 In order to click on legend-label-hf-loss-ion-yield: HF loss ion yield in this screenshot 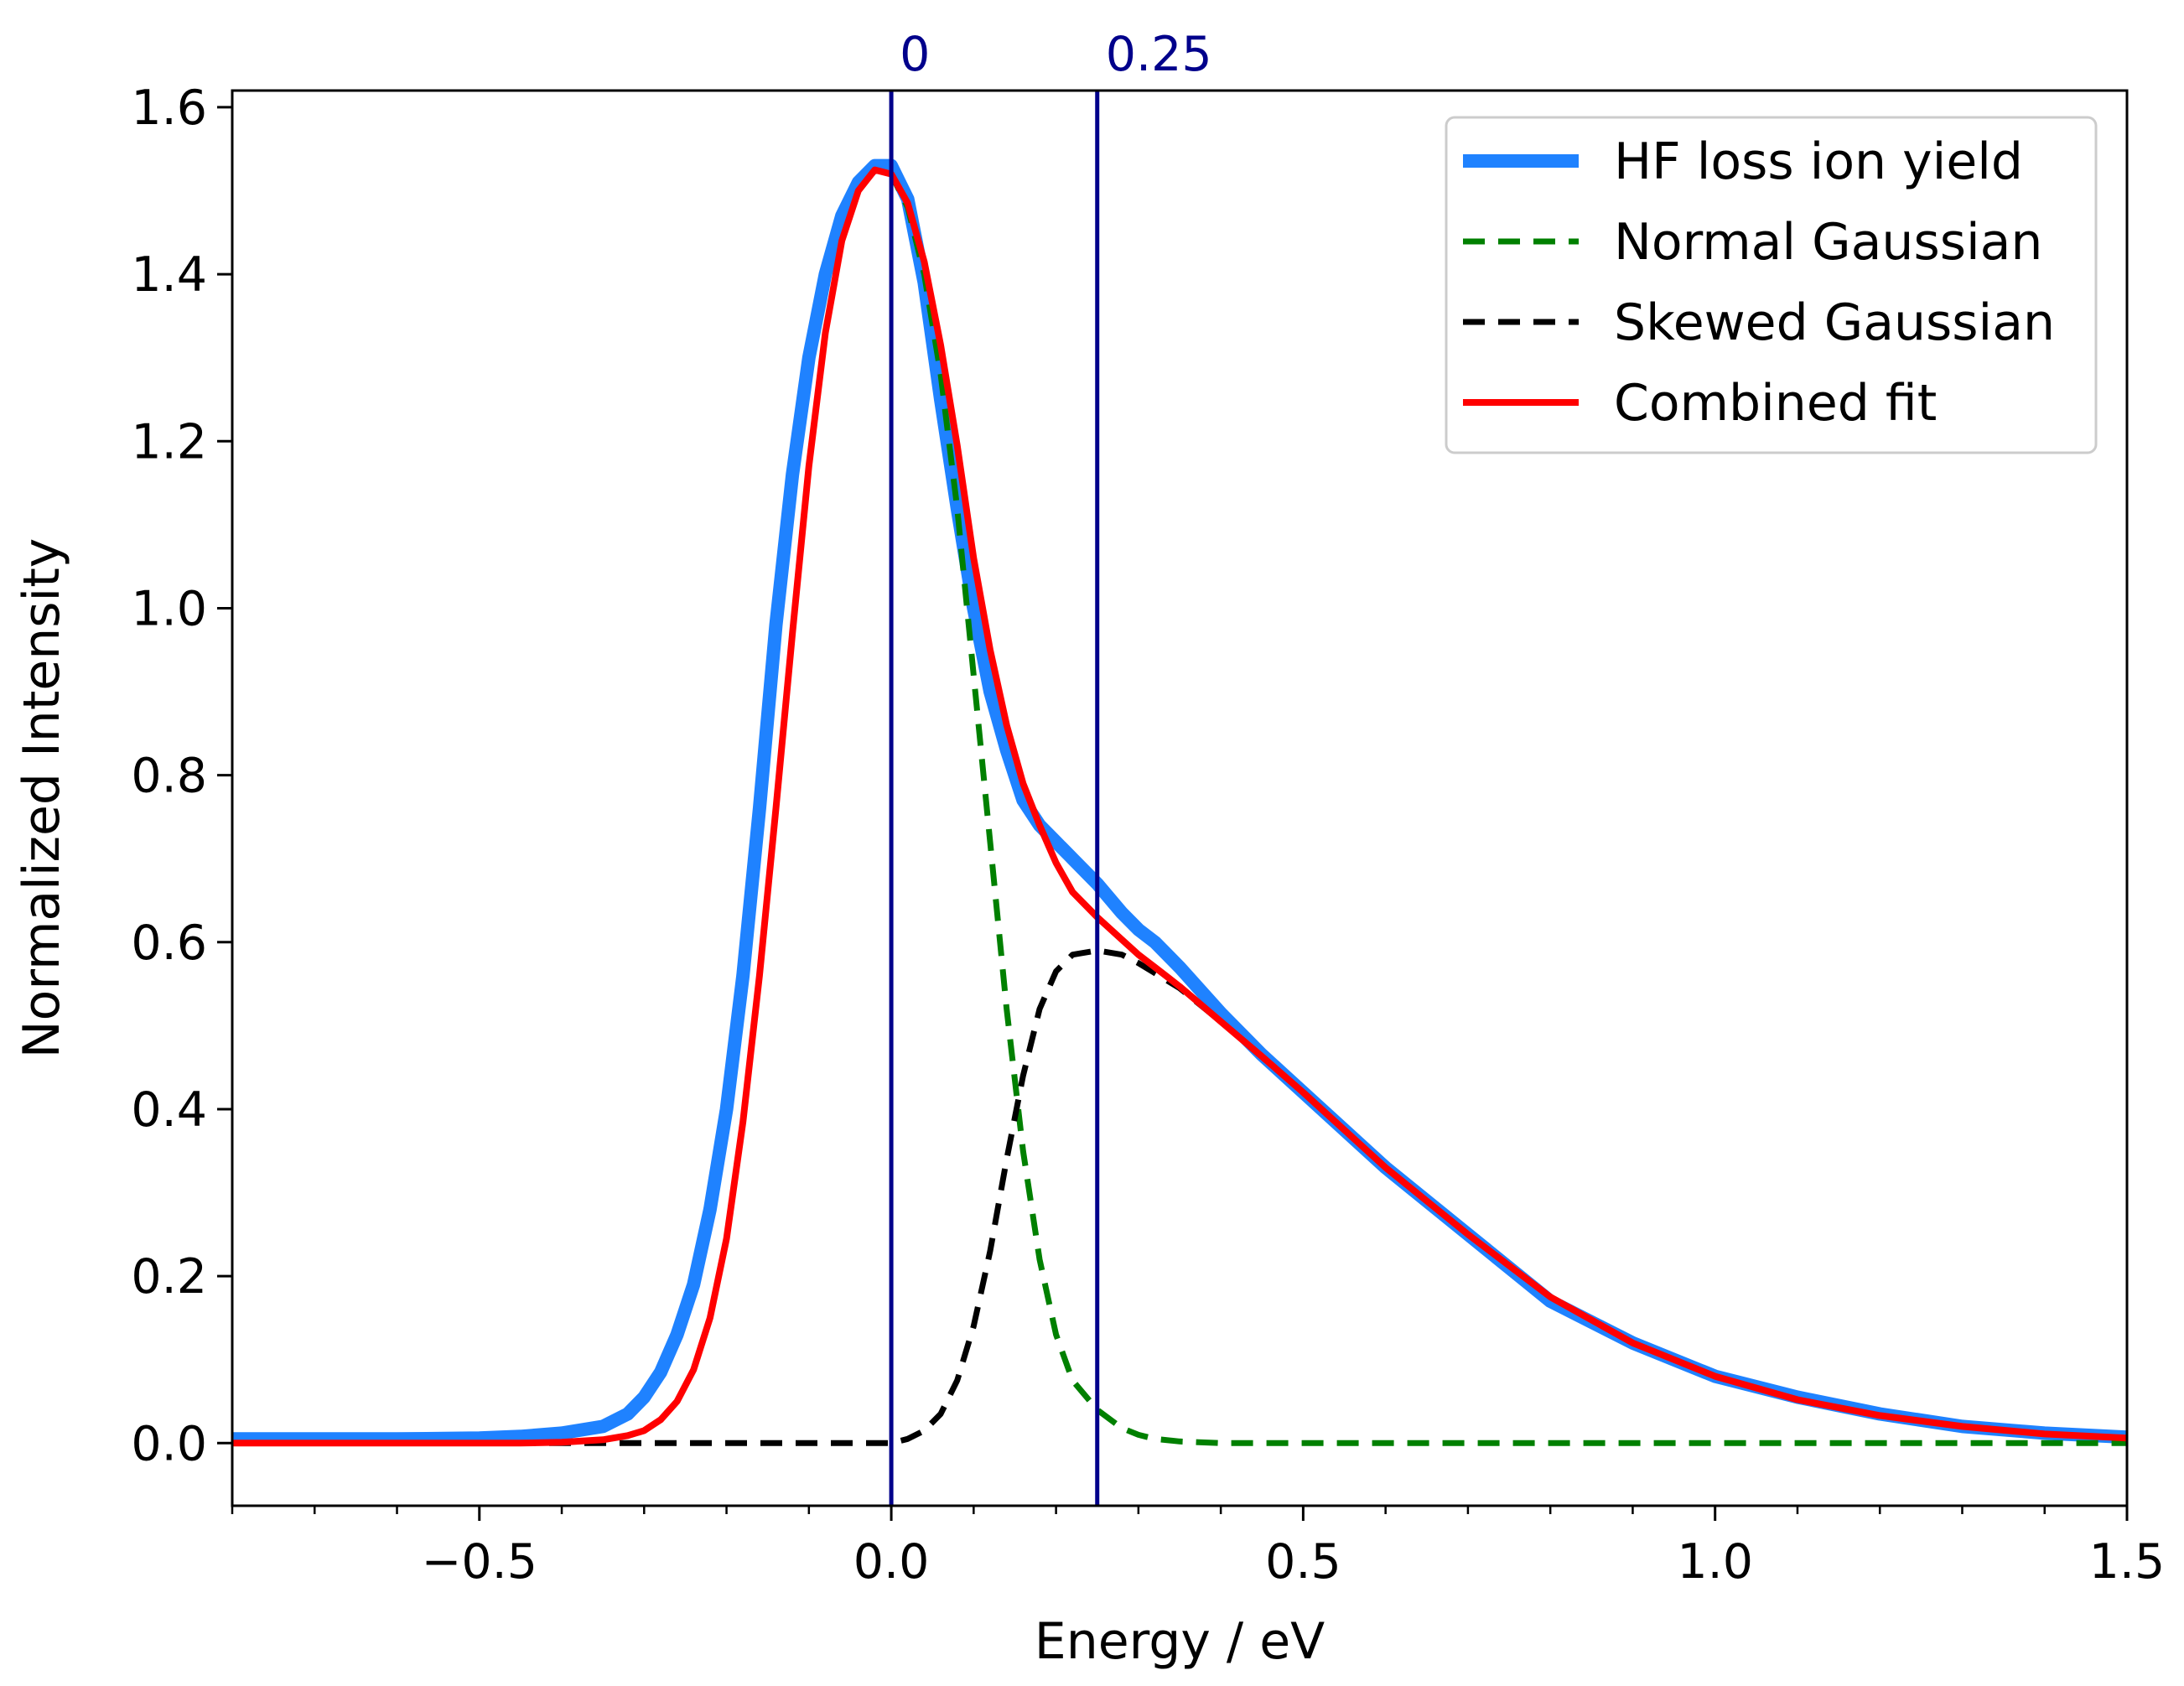, I will do `click(1818, 161)`.